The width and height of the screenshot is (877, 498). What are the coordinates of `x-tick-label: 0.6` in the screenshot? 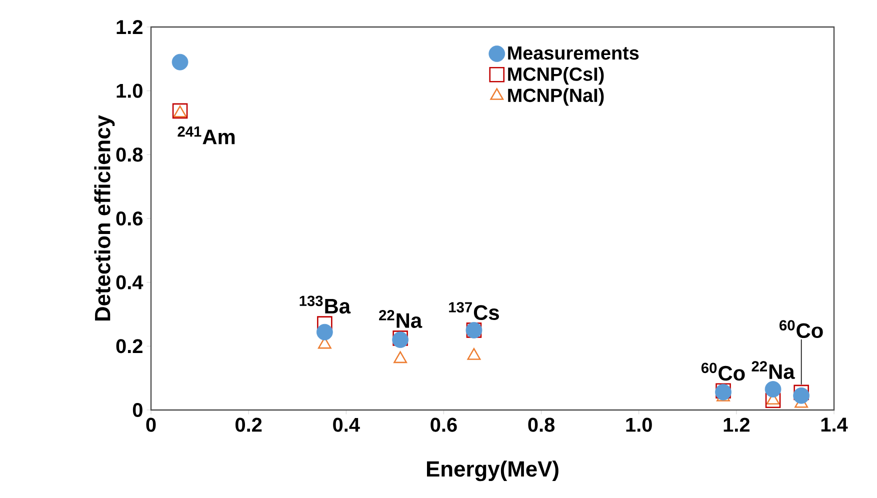 It's located at (443, 425).